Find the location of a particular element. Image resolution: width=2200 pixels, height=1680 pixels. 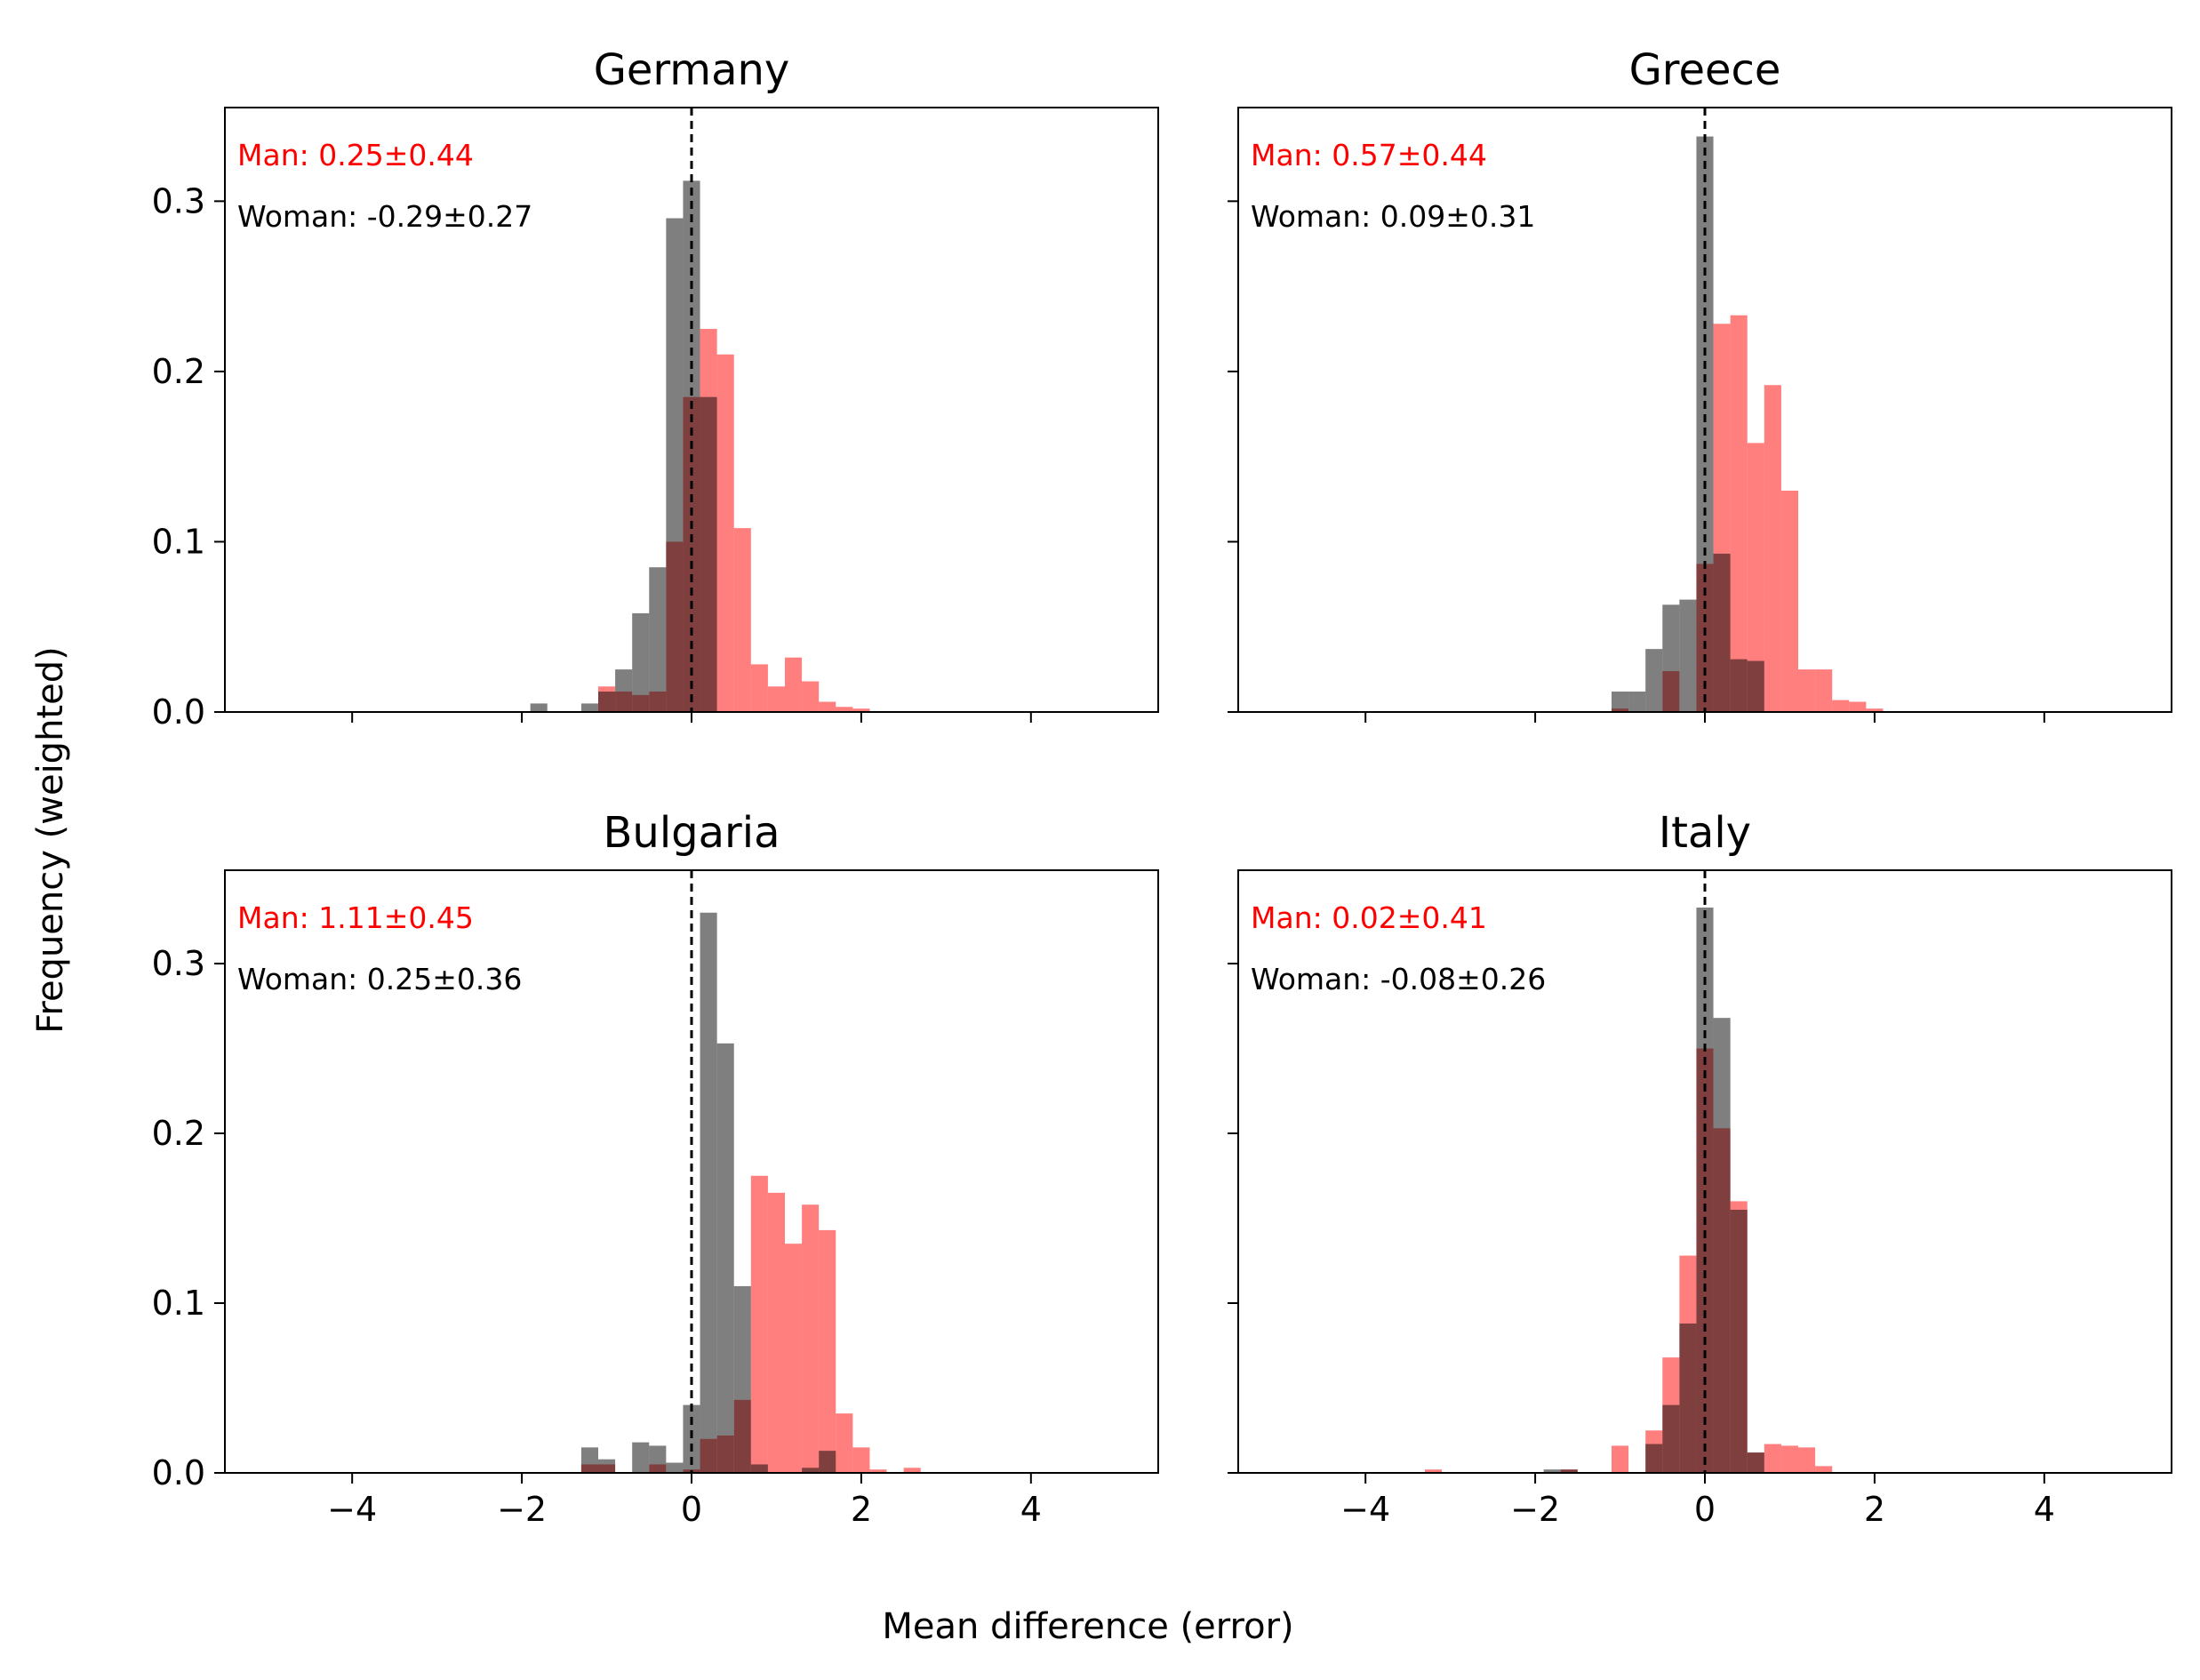

woman-stat-annotation: Woman: 0.09±0.31 is located at coordinates (1393, 216).